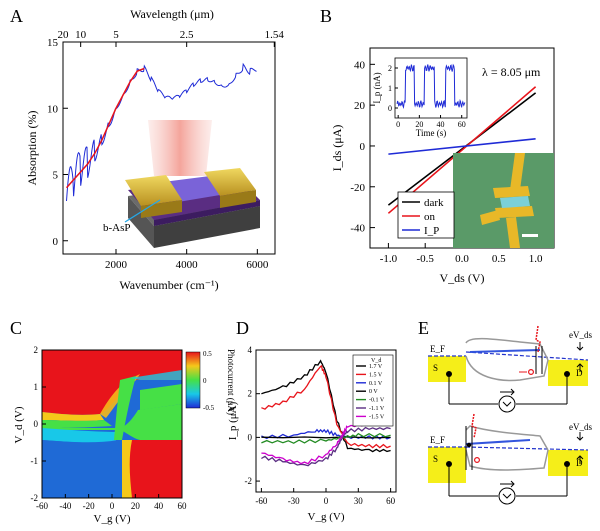 The height and width of the screenshot is (531, 600). What do you see at coordinates (437, 440) in the screenshot?
I see `panel-e-lower-fermi: E_F` at bounding box center [437, 440].